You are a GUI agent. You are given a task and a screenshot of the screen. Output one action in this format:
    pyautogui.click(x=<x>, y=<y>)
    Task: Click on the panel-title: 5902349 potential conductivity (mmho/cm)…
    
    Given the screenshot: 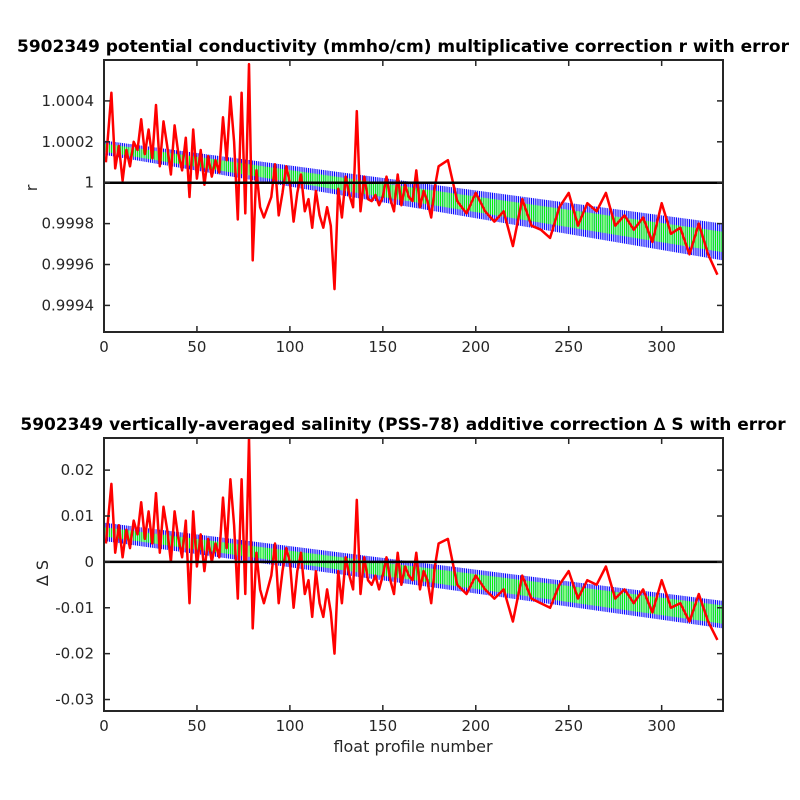 What is the action you would take?
    pyautogui.click(x=403, y=47)
    